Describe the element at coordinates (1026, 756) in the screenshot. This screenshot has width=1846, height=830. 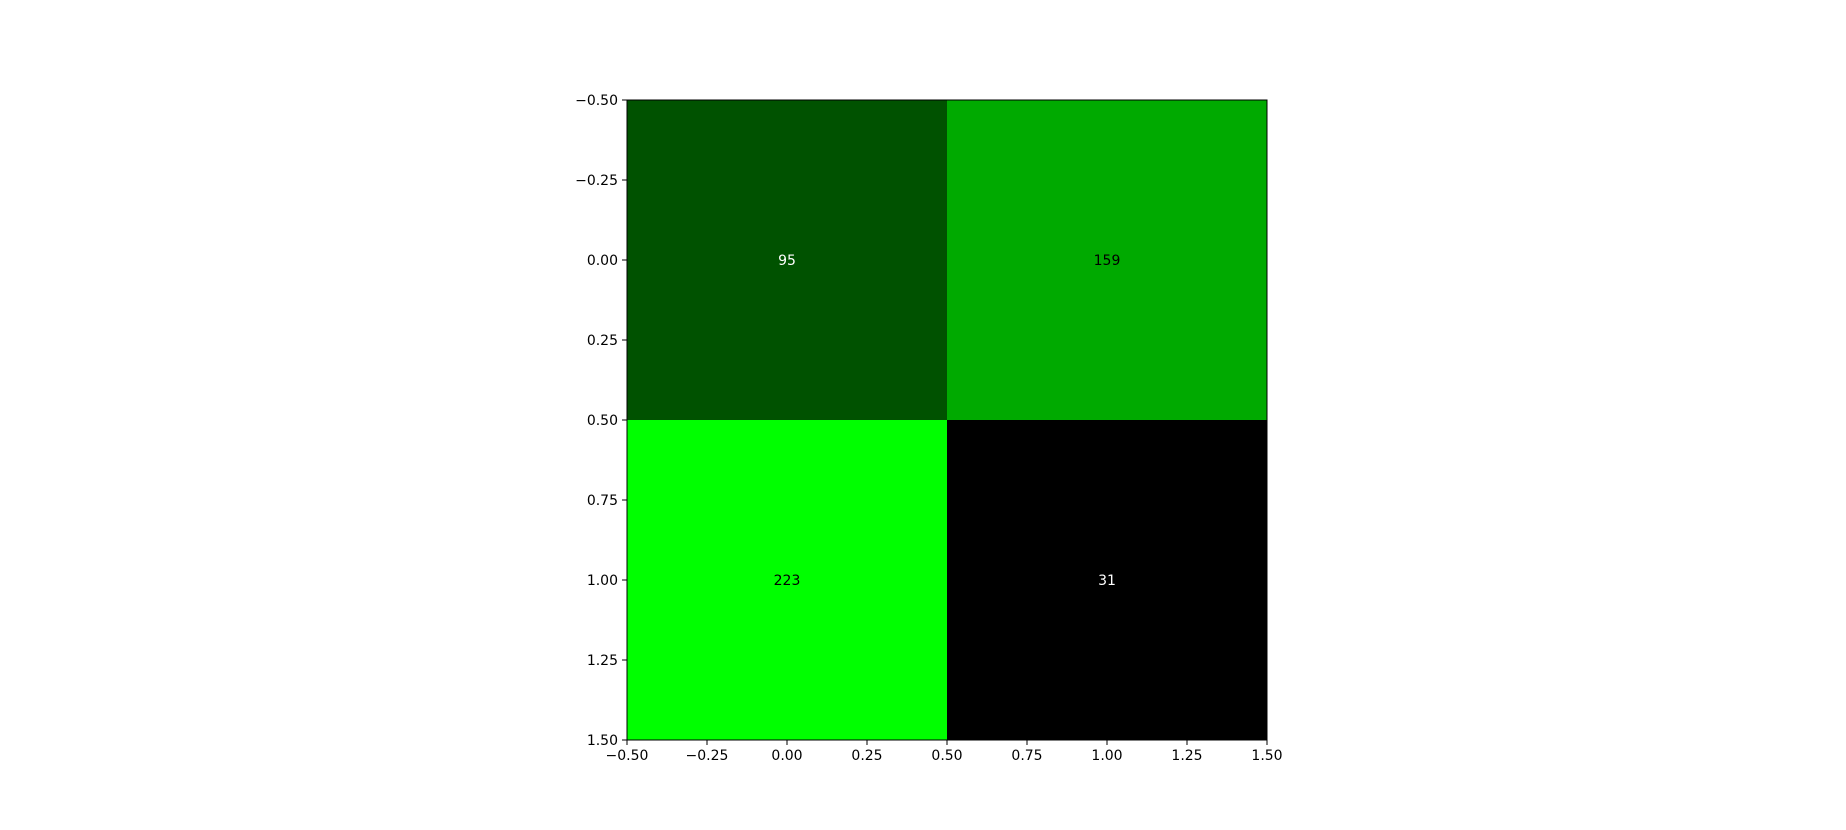
I see `x-tick-label-5: 0.75` at that location.